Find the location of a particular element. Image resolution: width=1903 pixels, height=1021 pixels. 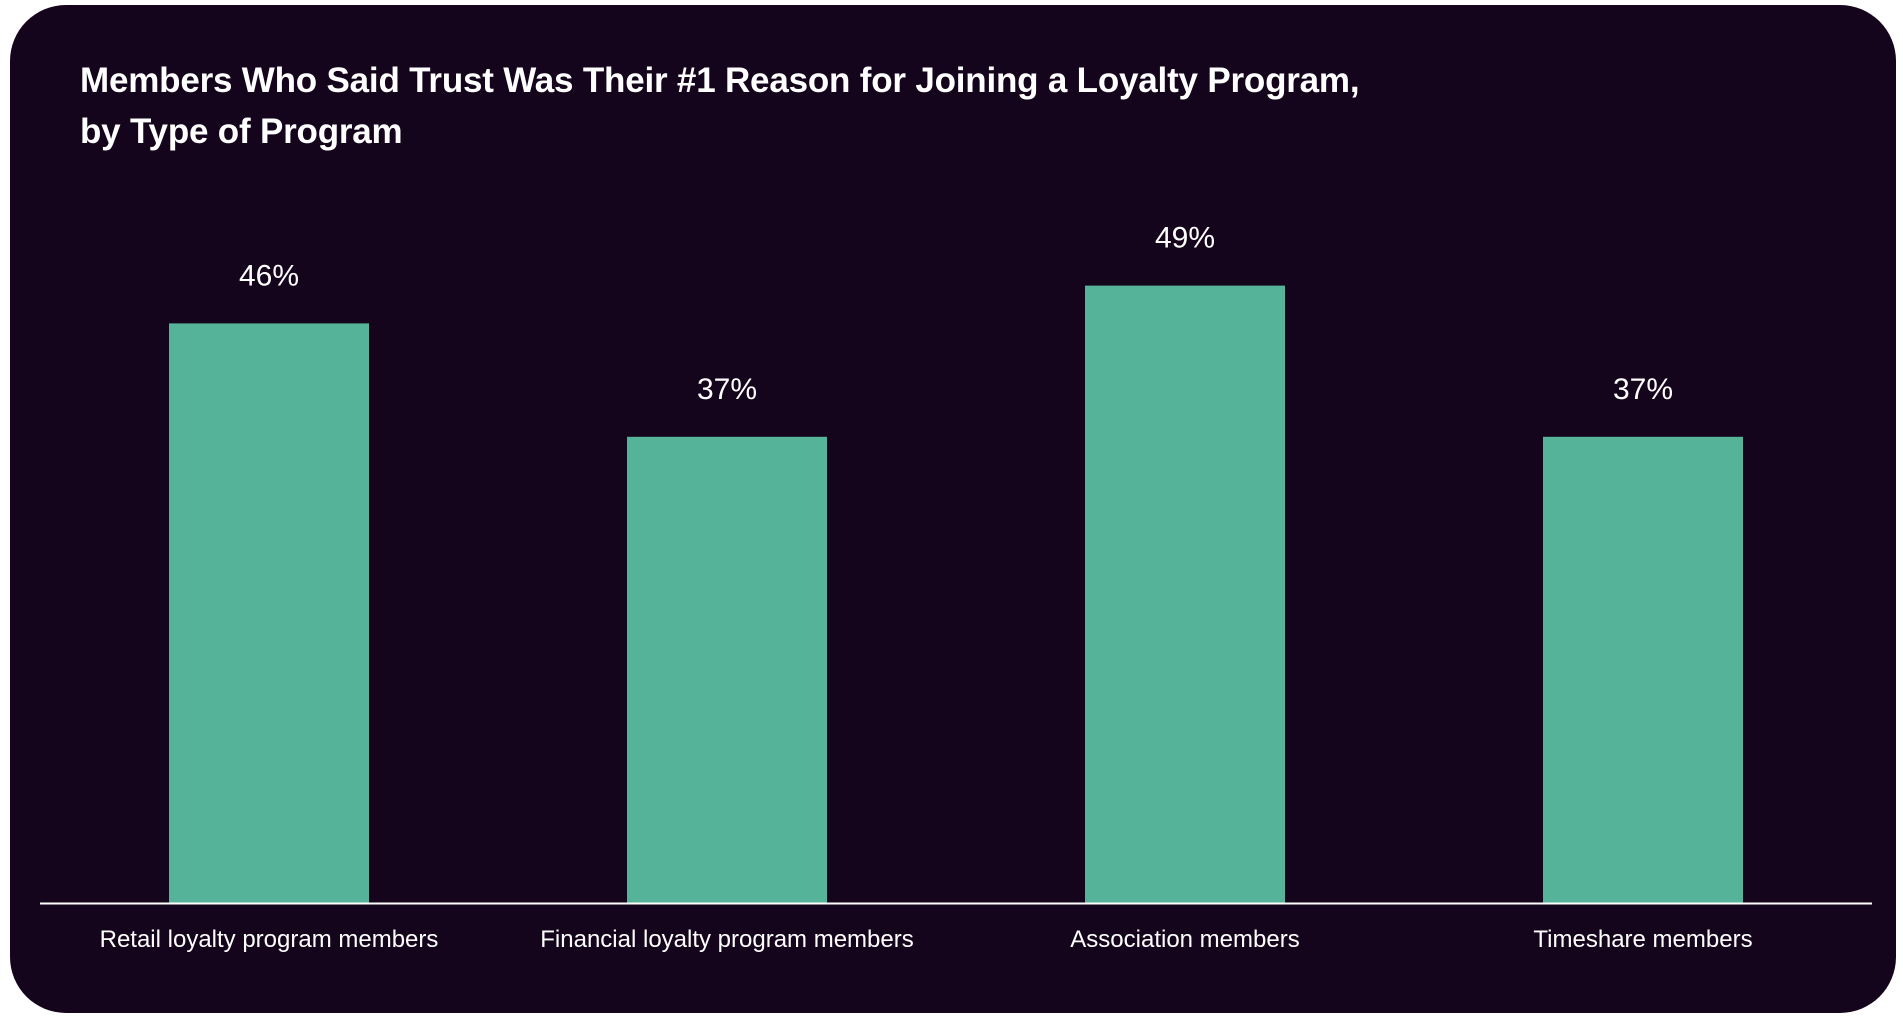

category-label-1: Retail loyalty program members is located at coordinates (269, 939).